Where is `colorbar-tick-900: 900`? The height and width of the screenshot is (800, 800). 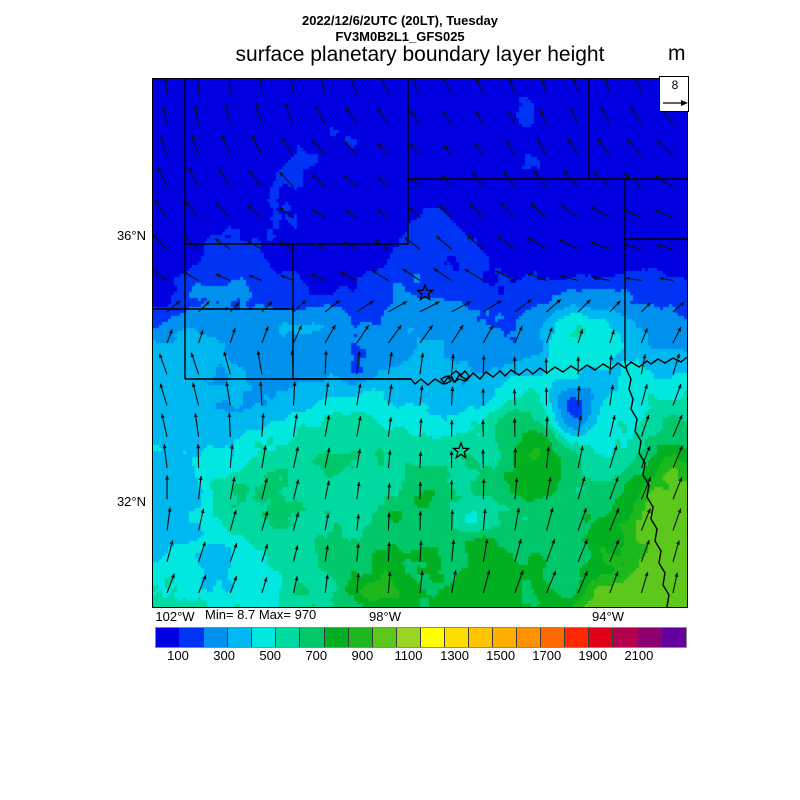 colorbar-tick-900: 900 is located at coordinates (362, 655).